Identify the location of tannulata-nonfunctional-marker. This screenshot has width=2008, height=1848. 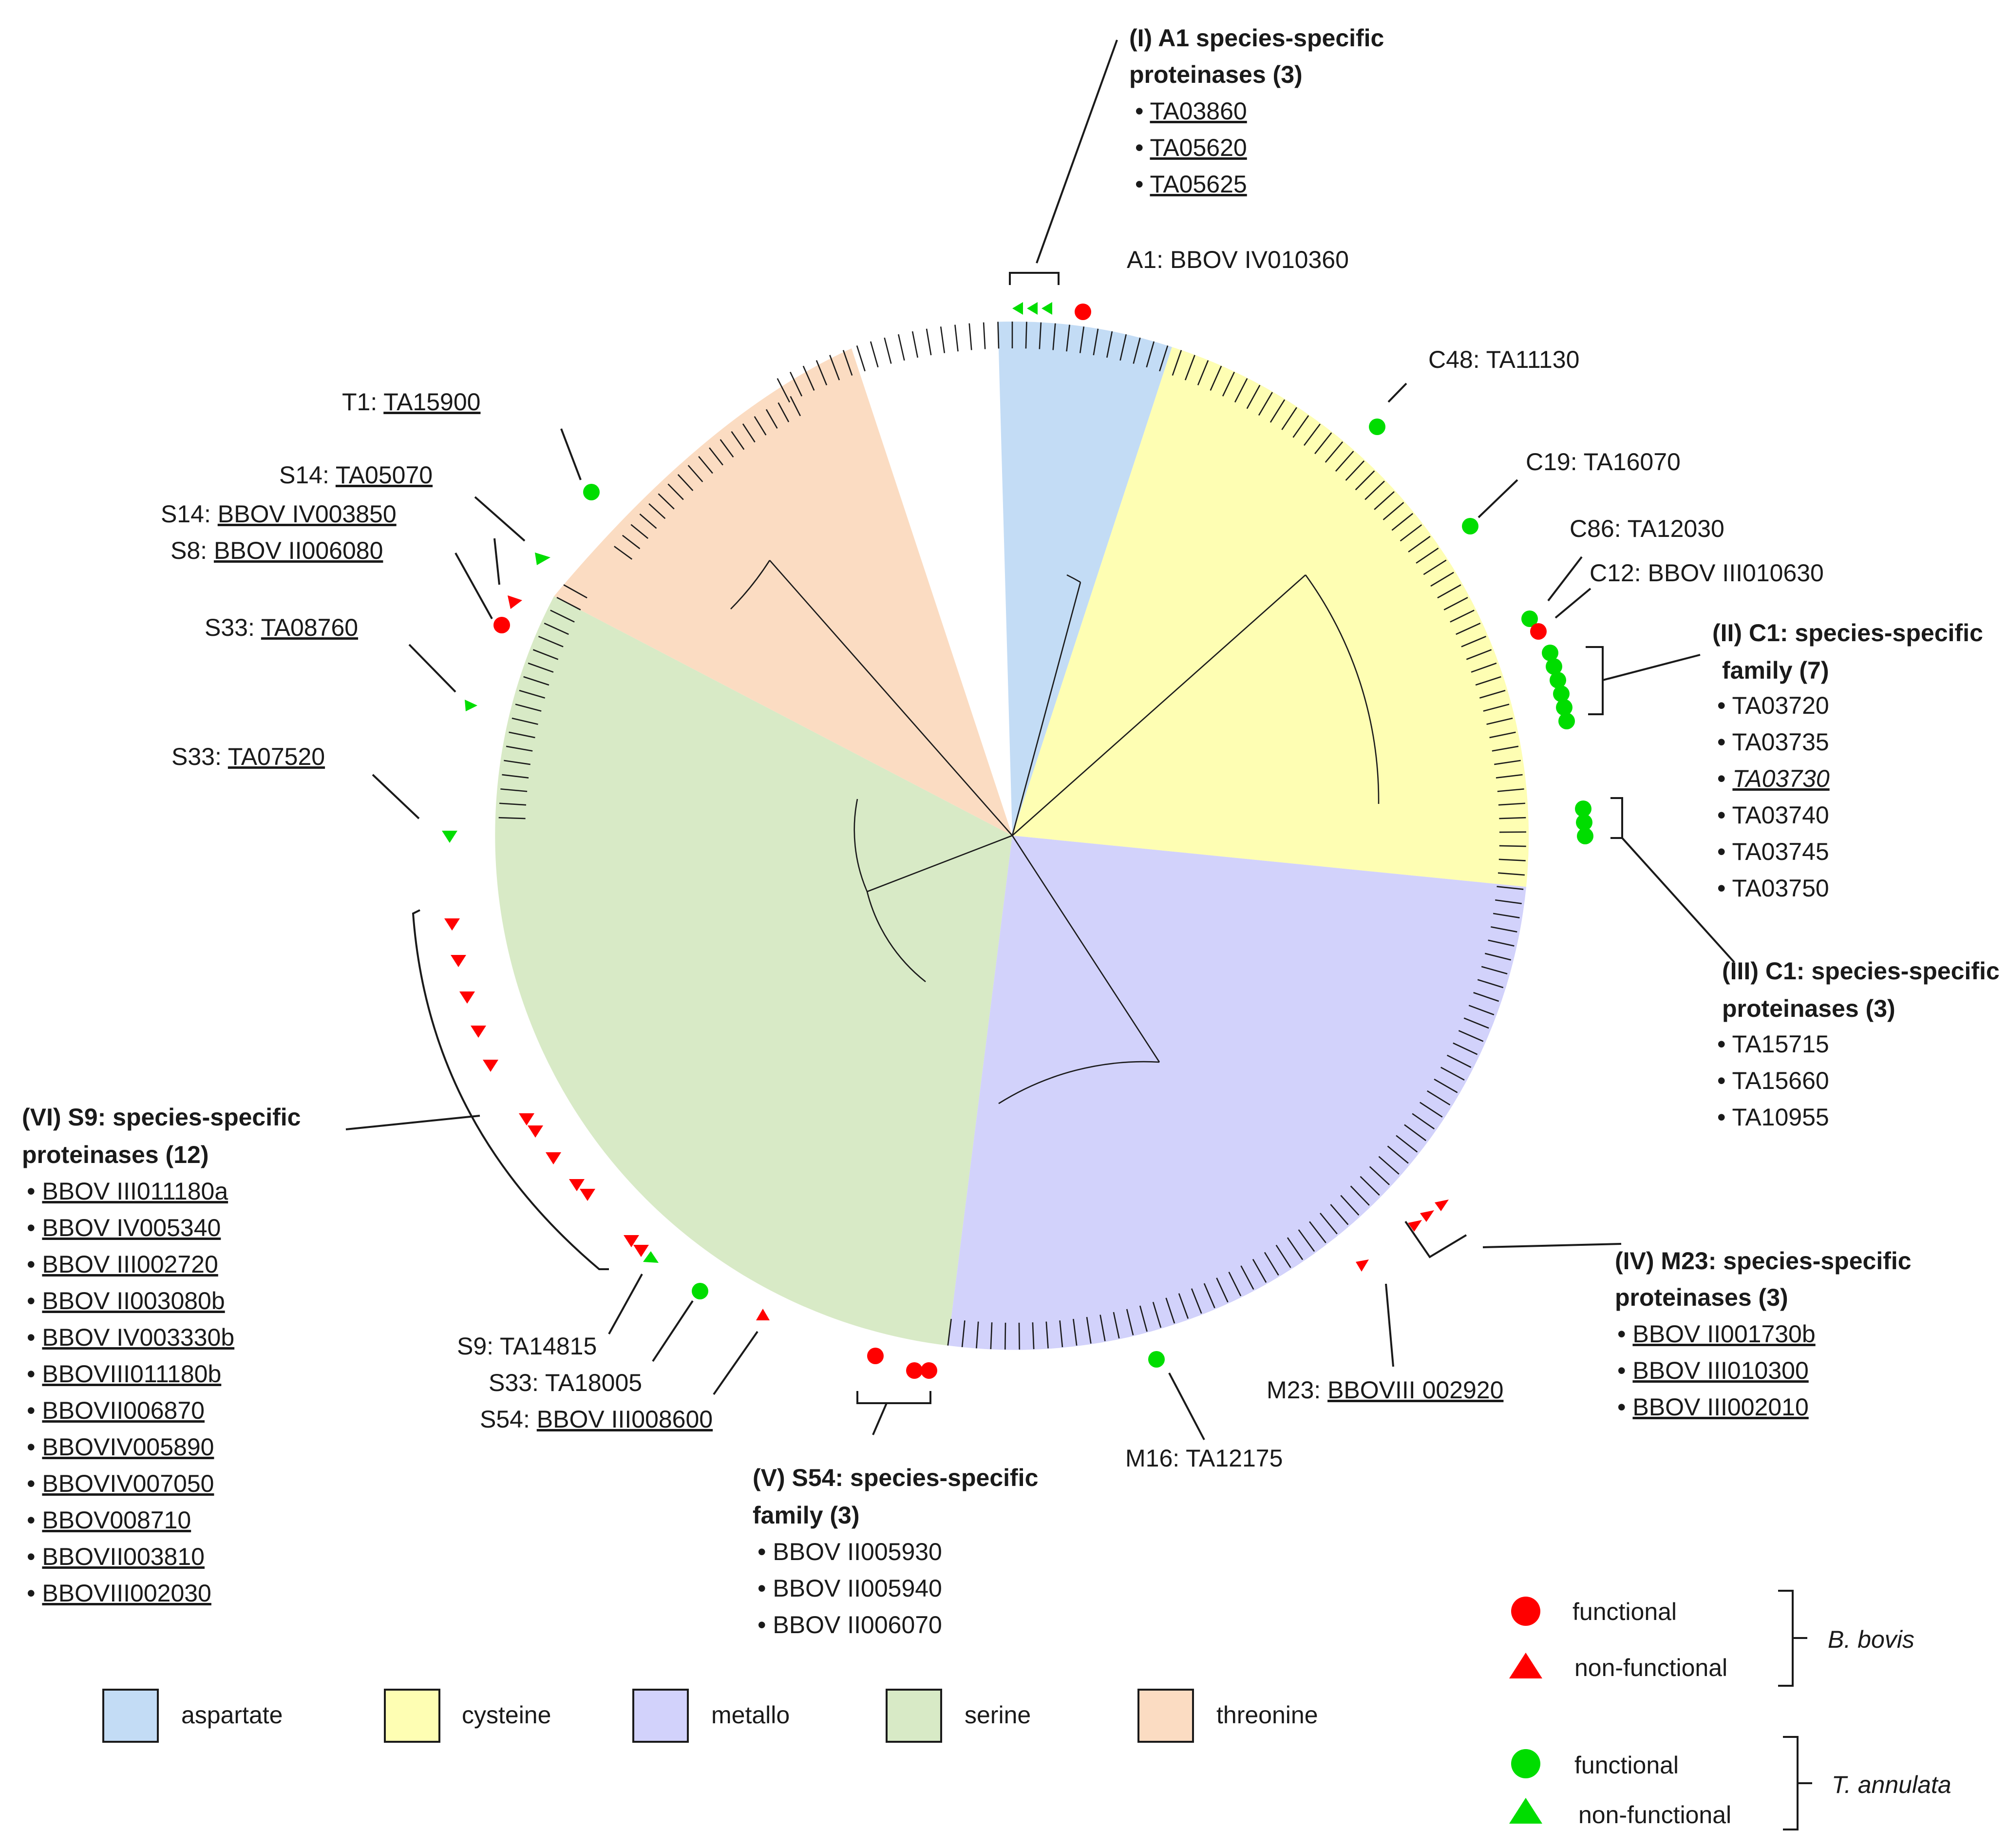
(450, 837).